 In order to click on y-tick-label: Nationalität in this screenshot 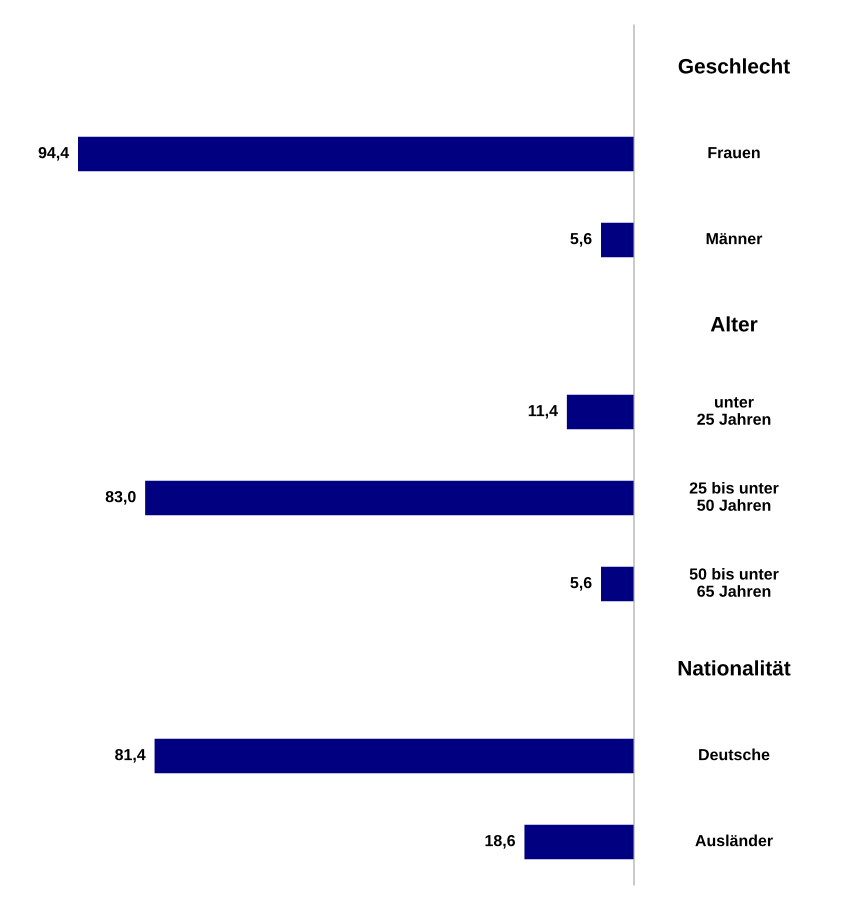, I will do `click(734, 668)`.